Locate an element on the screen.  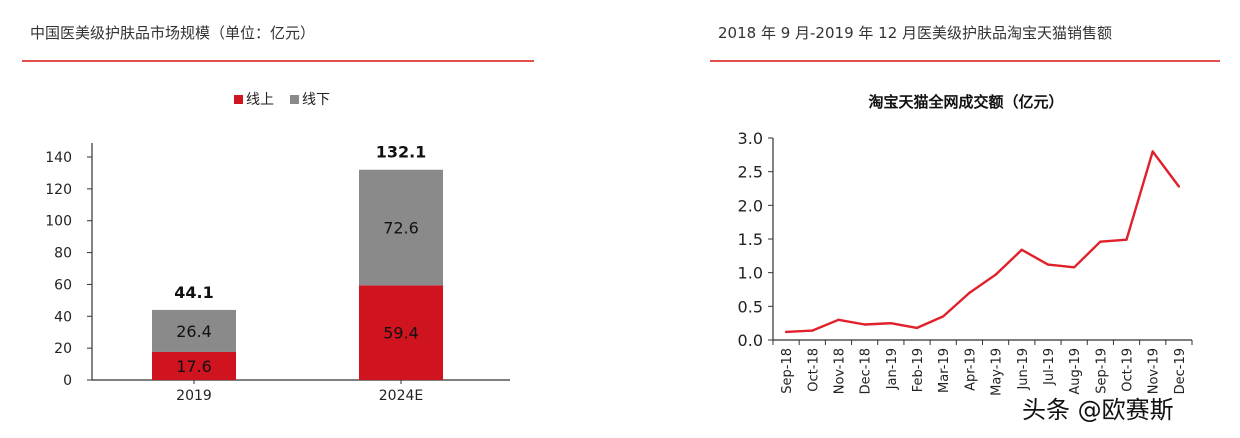
y-tick-label: 40 is located at coordinates (63, 317).